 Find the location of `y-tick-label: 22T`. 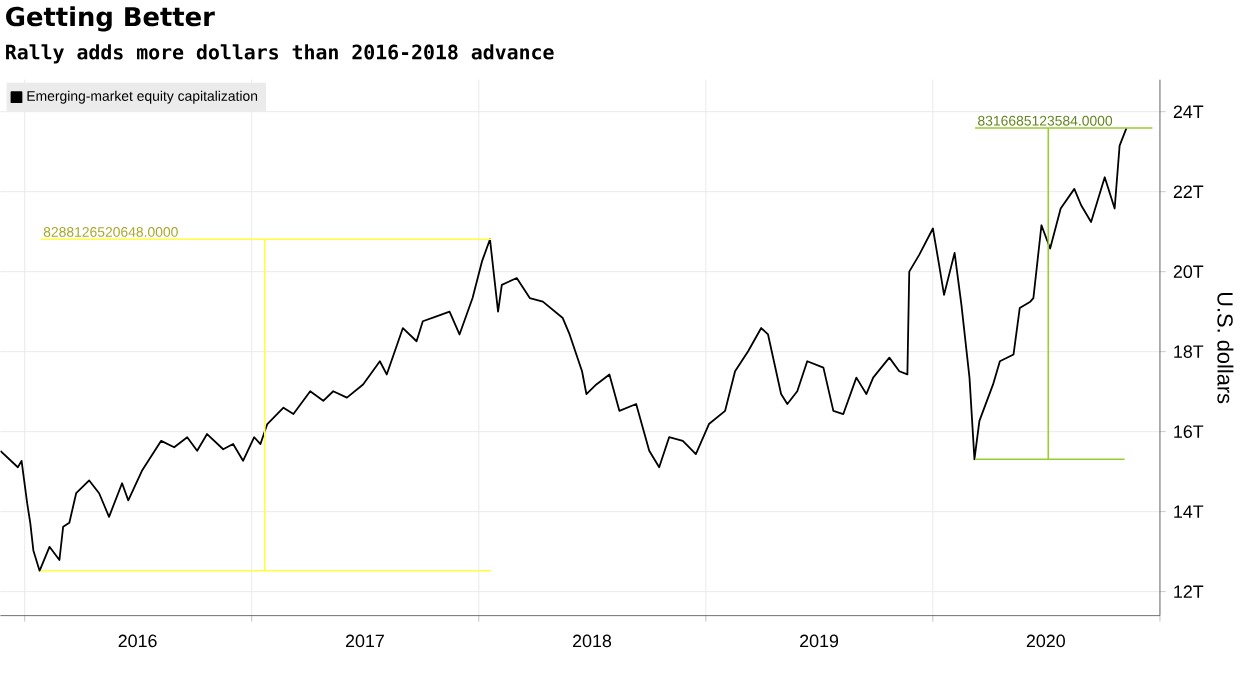

y-tick-label: 22T is located at coordinates (1188, 192).